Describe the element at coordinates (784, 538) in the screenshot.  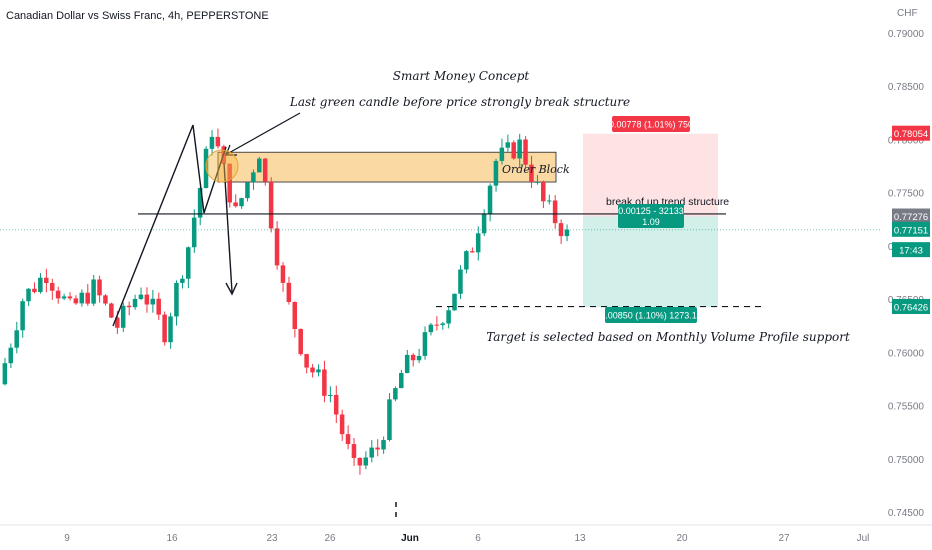
I see `x-tick-label: 27` at that location.